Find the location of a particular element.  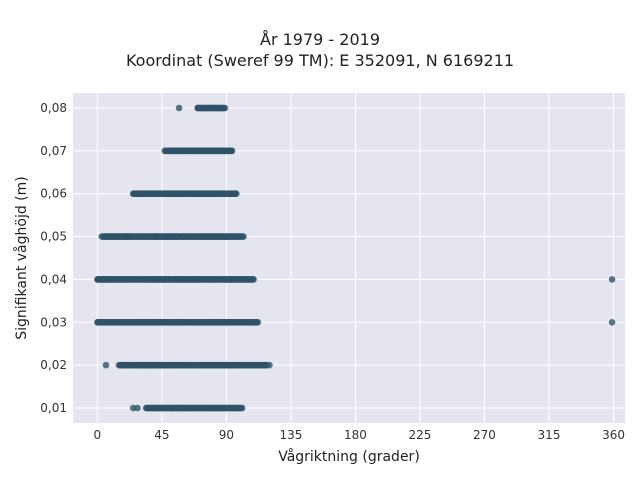

x-axis-ticks: 0 45 90 135 180 225 270 315 360 is located at coordinates (359, 435).